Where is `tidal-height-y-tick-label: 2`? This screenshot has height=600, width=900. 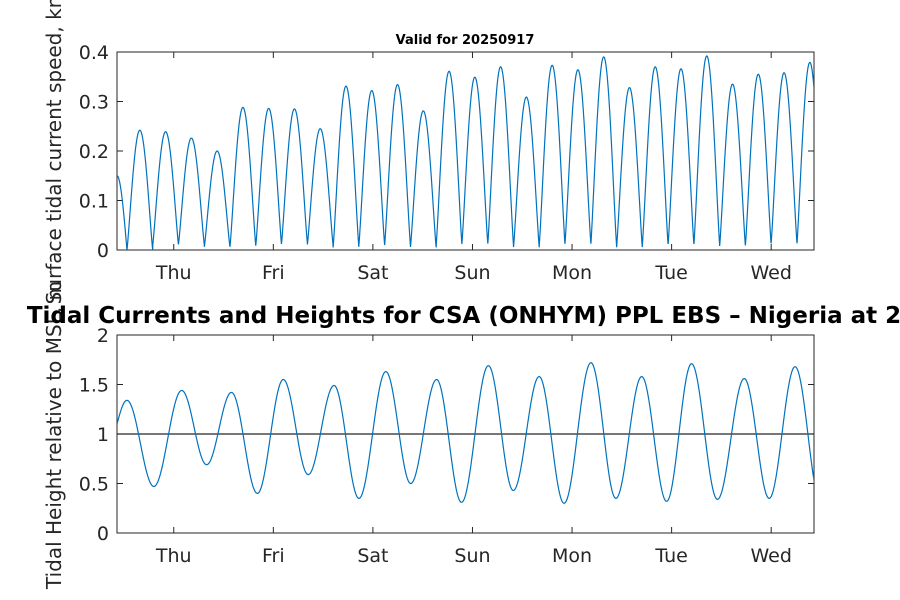 tidal-height-y-tick-label: 2 is located at coordinates (103, 336).